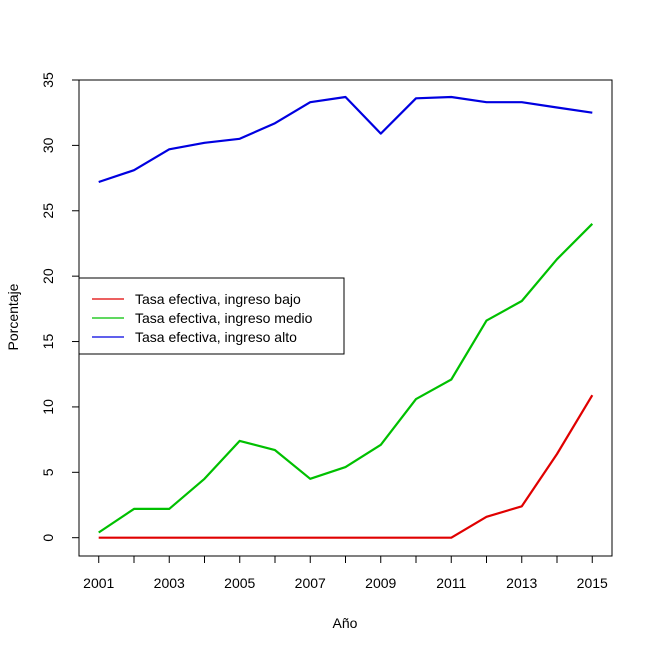 This screenshot has height=653, width=653. What do you see at coordinates (48, 80) in the screenshot?
I see `y-tick-label: 35` at bounding box center [48, 80].